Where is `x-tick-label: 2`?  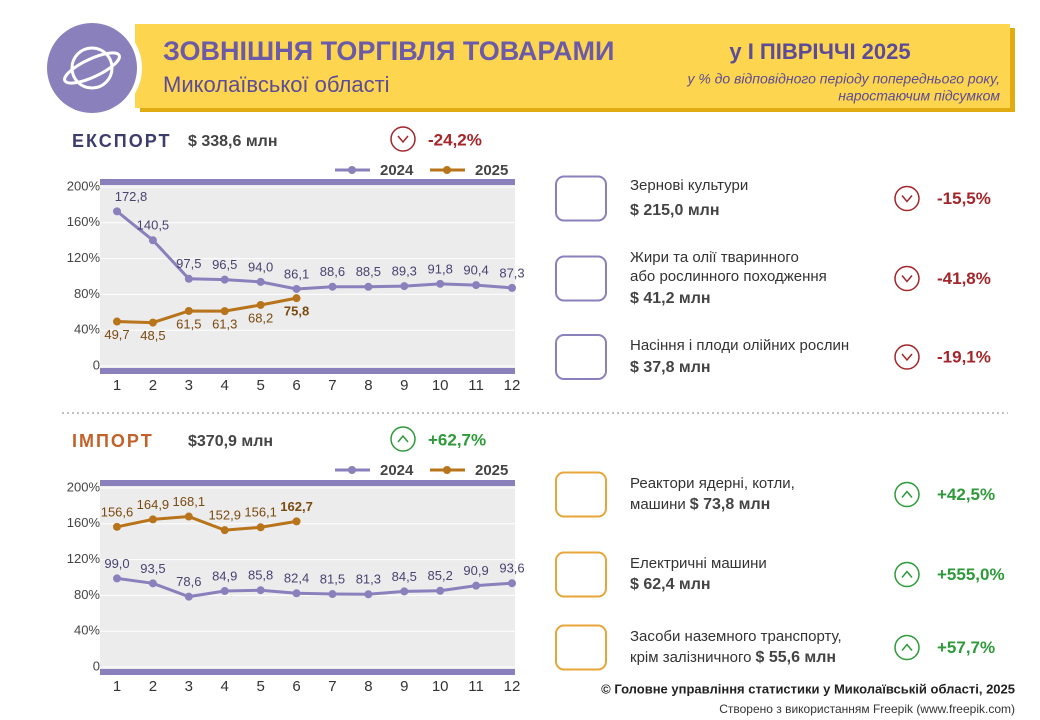 x-tick-label: 2 is located at coordinates (153, 686).